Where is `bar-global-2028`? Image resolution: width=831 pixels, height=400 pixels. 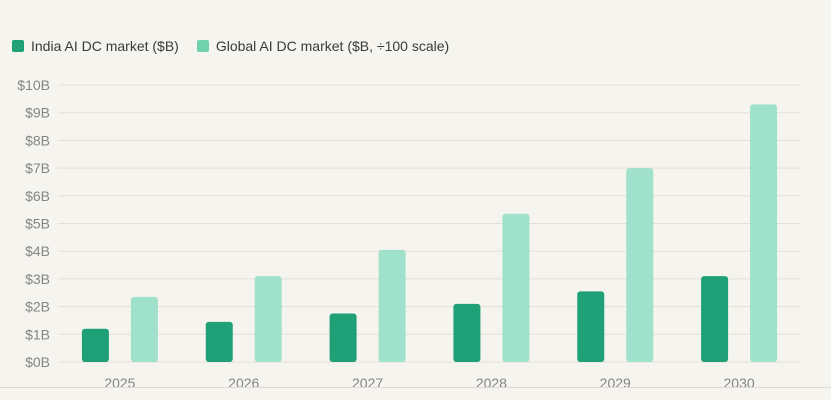 bar-global-2028 is located at coordinates (516, 287).